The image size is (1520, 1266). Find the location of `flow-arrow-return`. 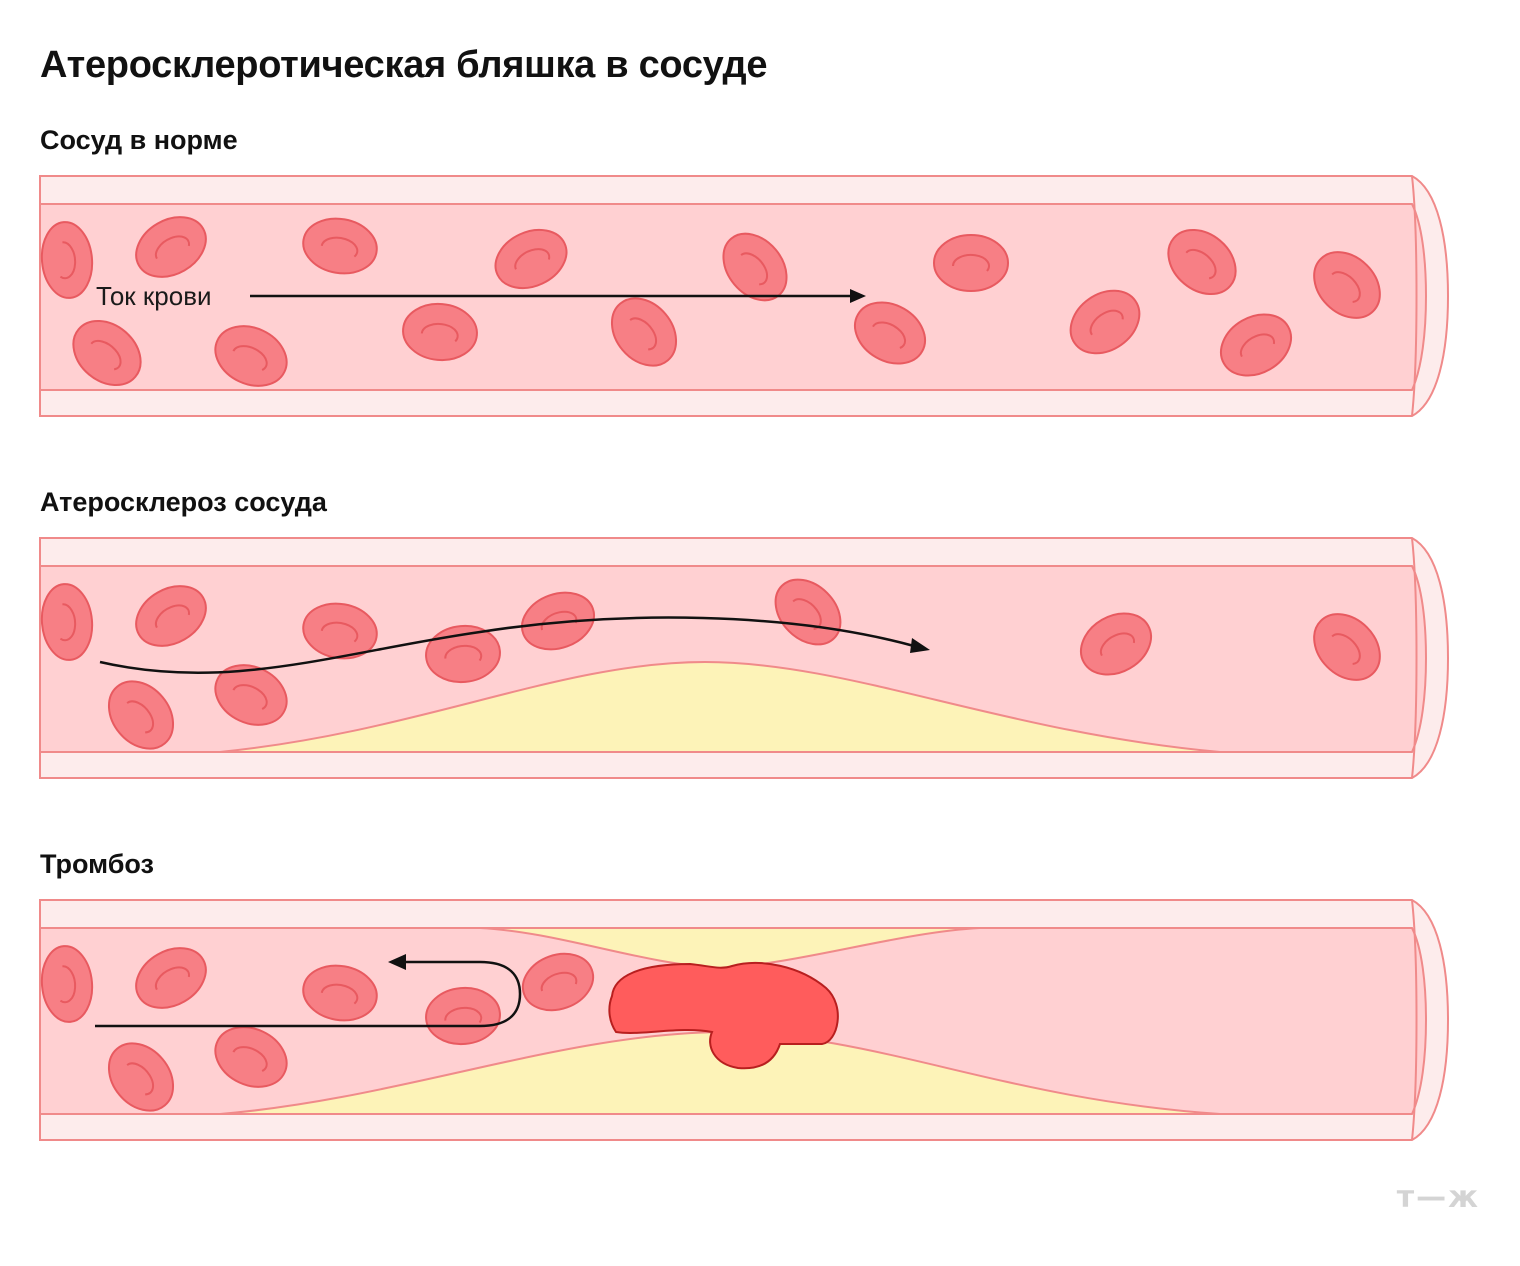

flow-arrow-return is located at coordinates (308, 994).